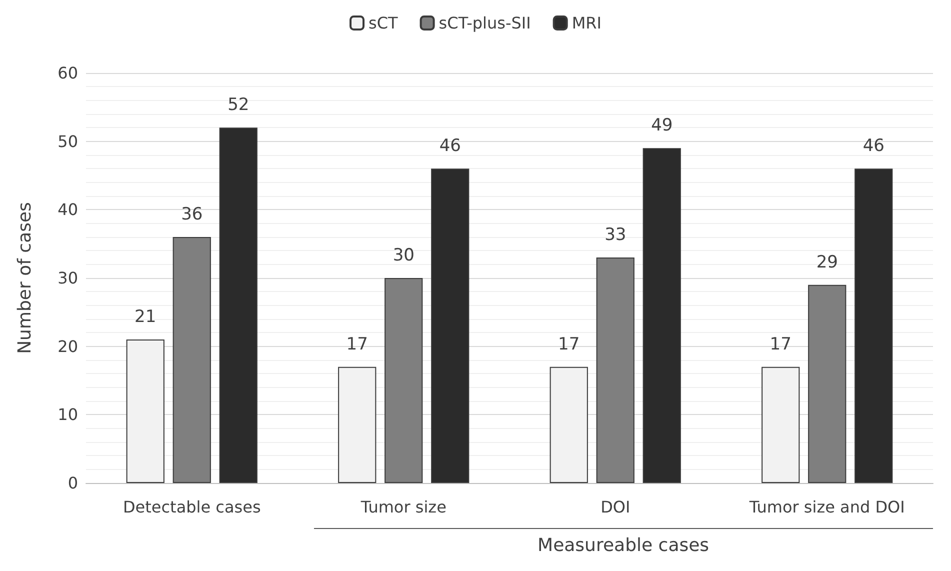 Image resolution: width=951 pixels, height=571 pixels. I want to click on y-tick-label: 30, so click(68, 278).